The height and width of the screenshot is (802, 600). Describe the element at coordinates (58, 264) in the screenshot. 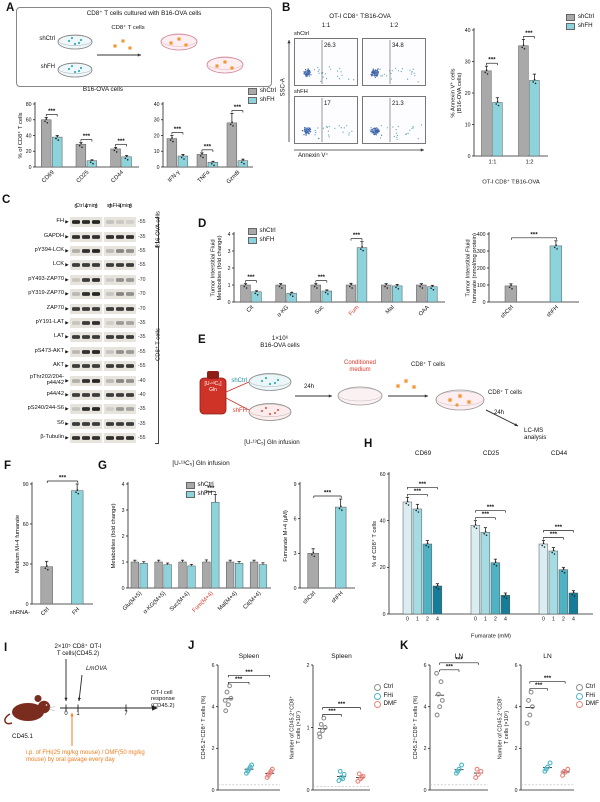

I see `protein-label: LCK` at that location.